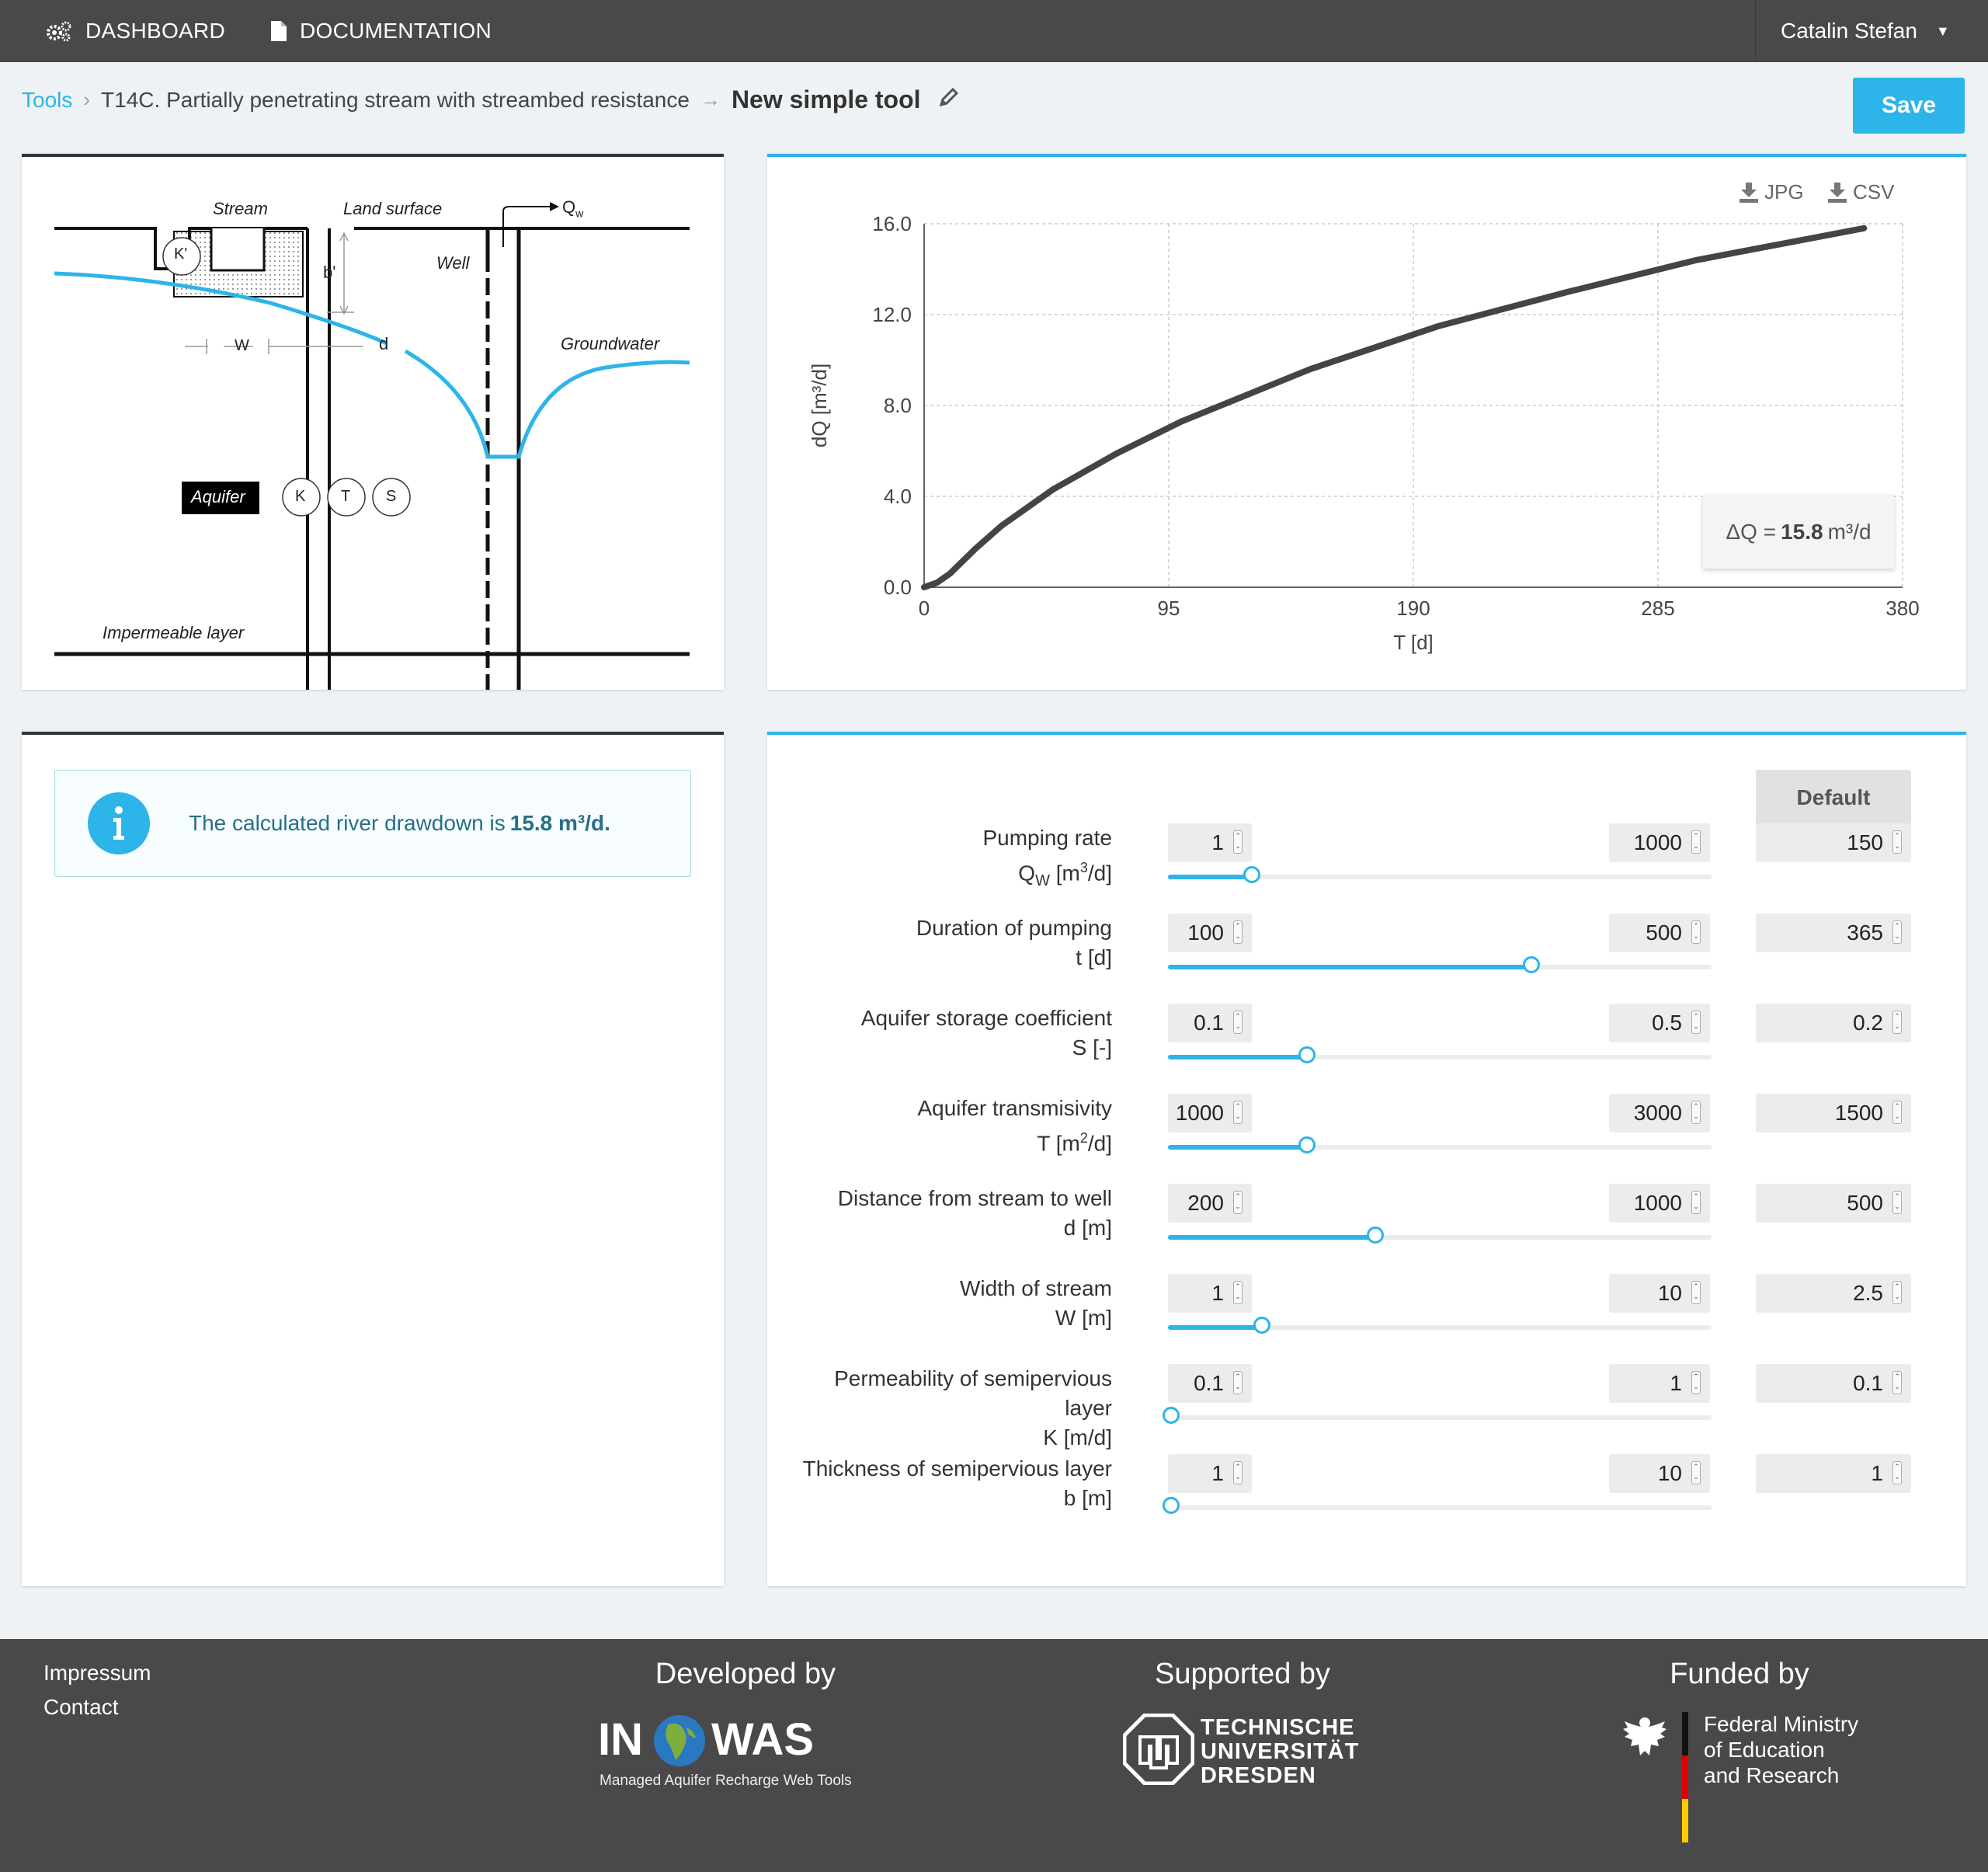 The height and width of the screenshot is (1872, 1988). I want to click on param-value-input: 150 ⌃ ⌄, so click(1834, 843).